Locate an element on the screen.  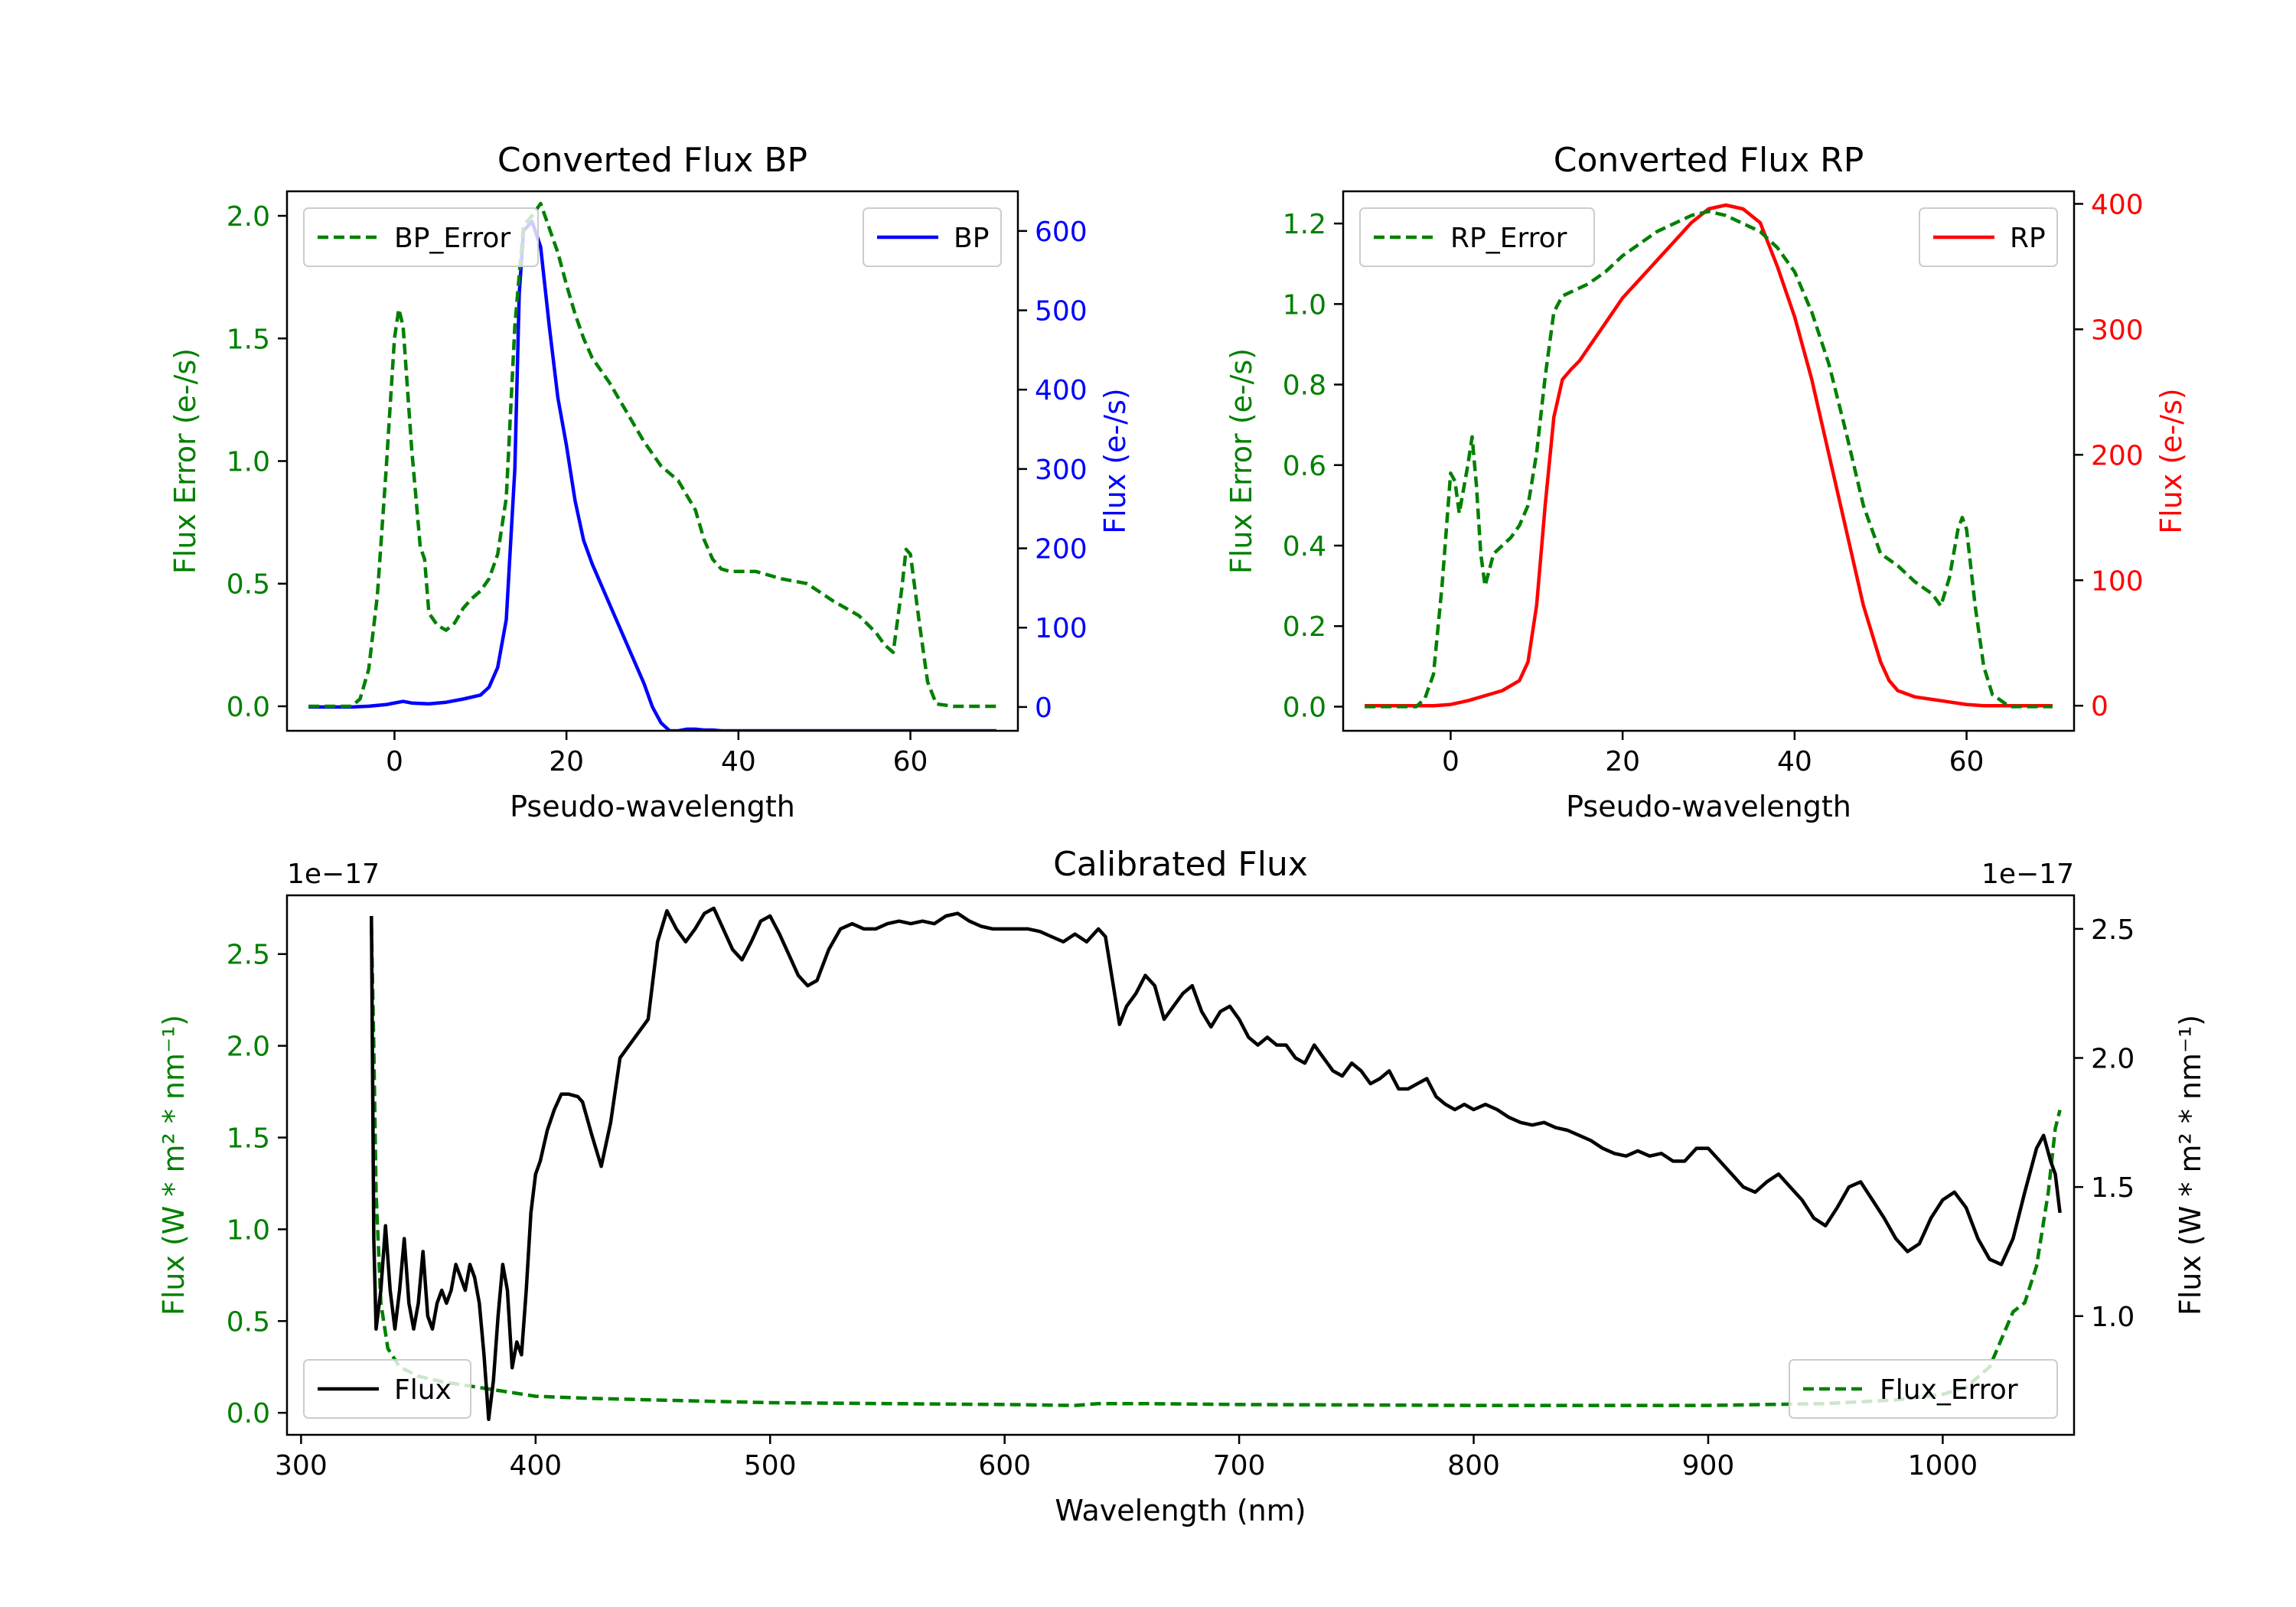
rp-ytick-right-label: 300 is located at coordinates (2117, 330).